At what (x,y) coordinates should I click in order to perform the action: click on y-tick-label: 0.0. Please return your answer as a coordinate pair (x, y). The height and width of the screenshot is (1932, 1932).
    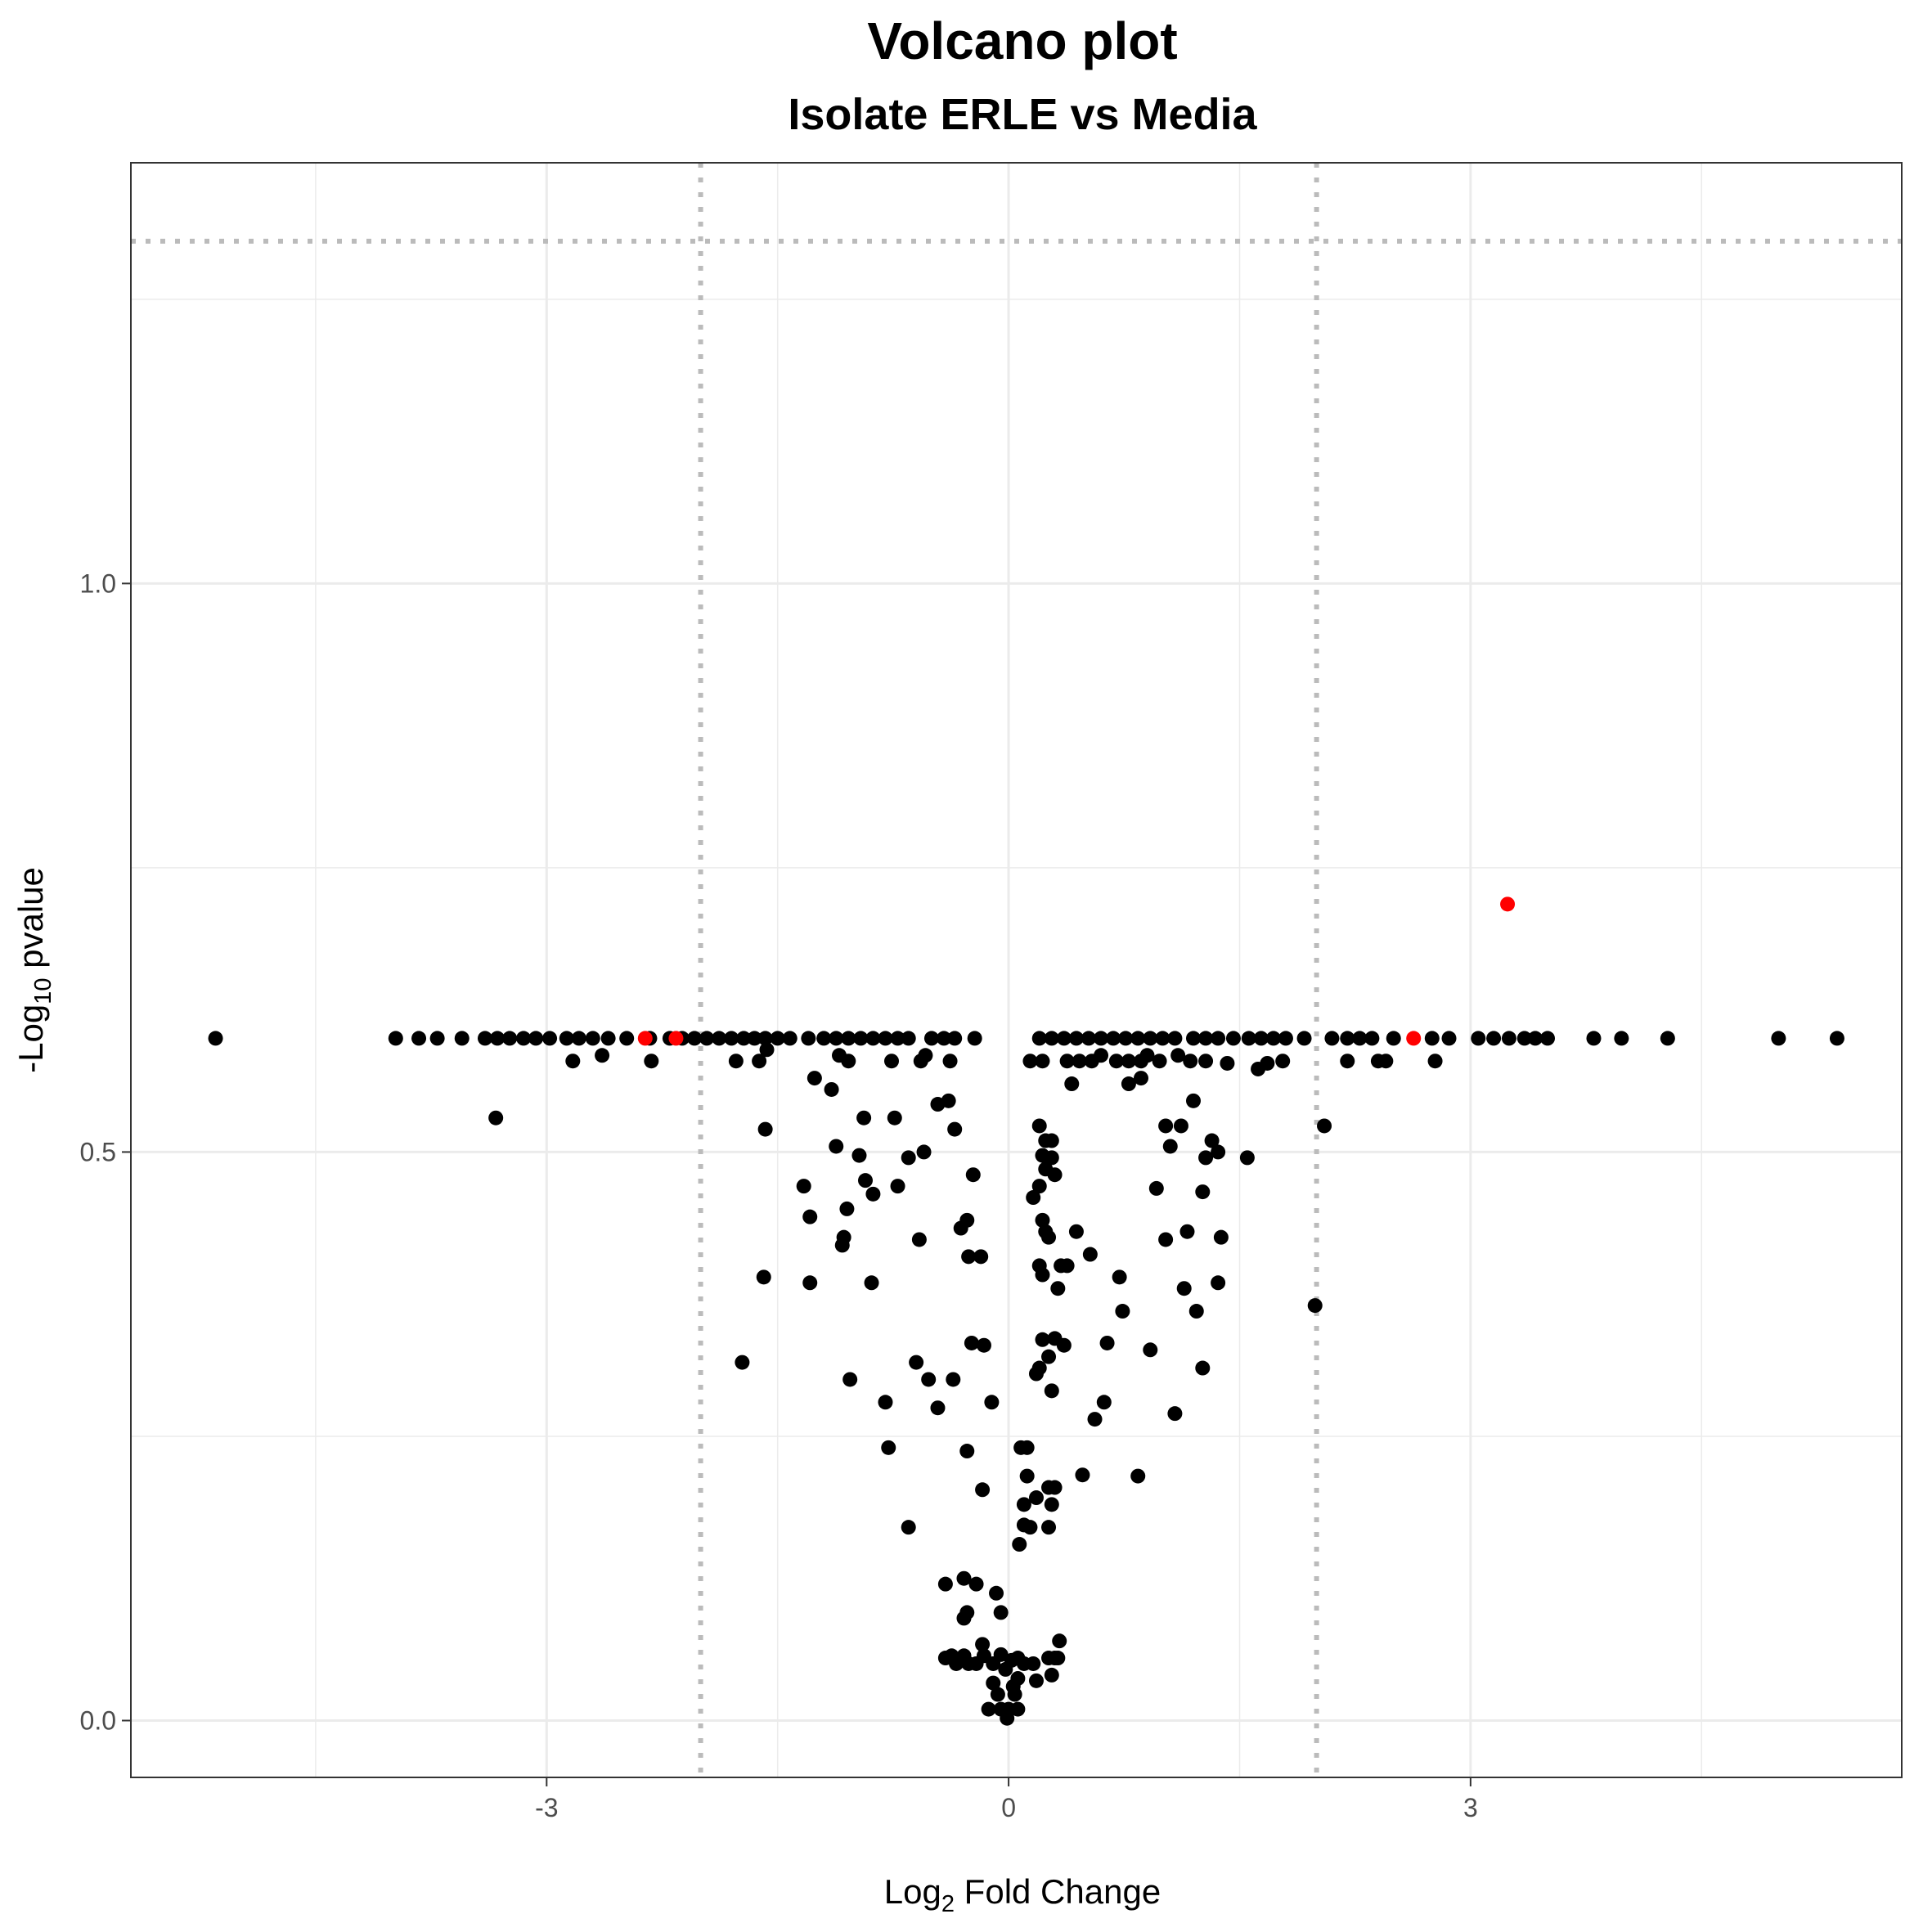
    Looking at the image, I should click on (98, 1720).